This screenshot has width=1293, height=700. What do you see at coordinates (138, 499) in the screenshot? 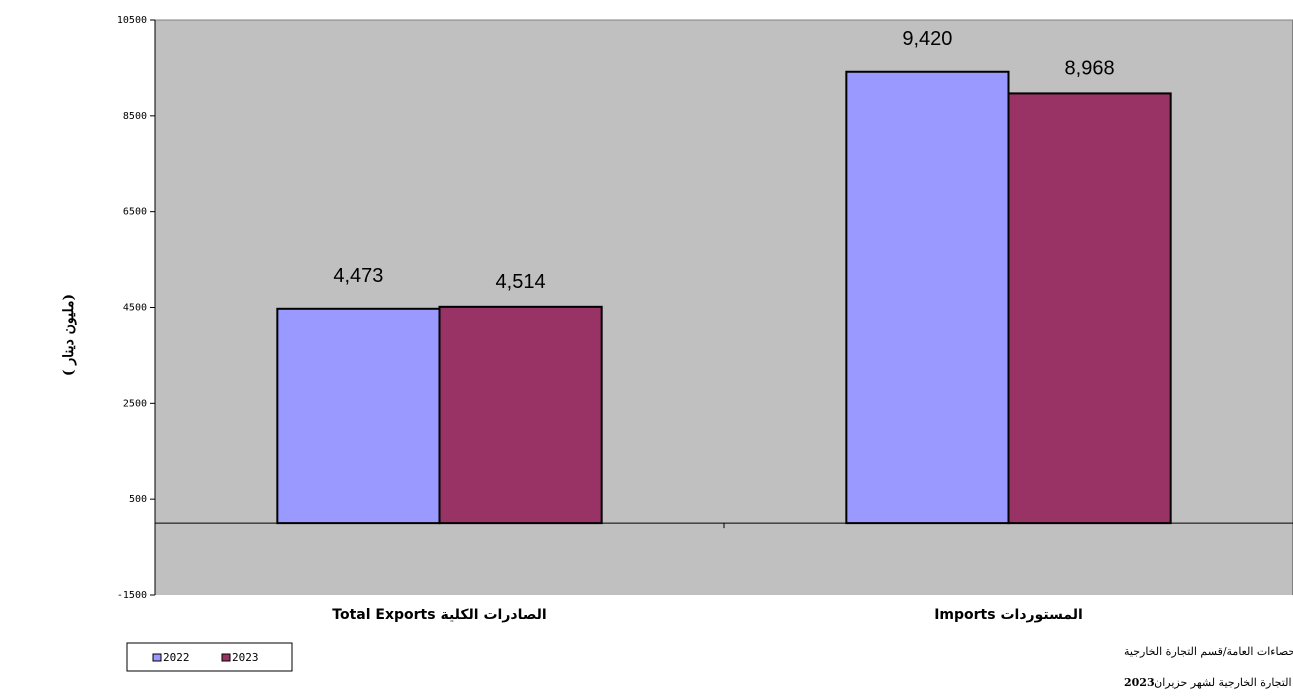
I see `y-tick-label: 500` at bounding box center [138, 499].